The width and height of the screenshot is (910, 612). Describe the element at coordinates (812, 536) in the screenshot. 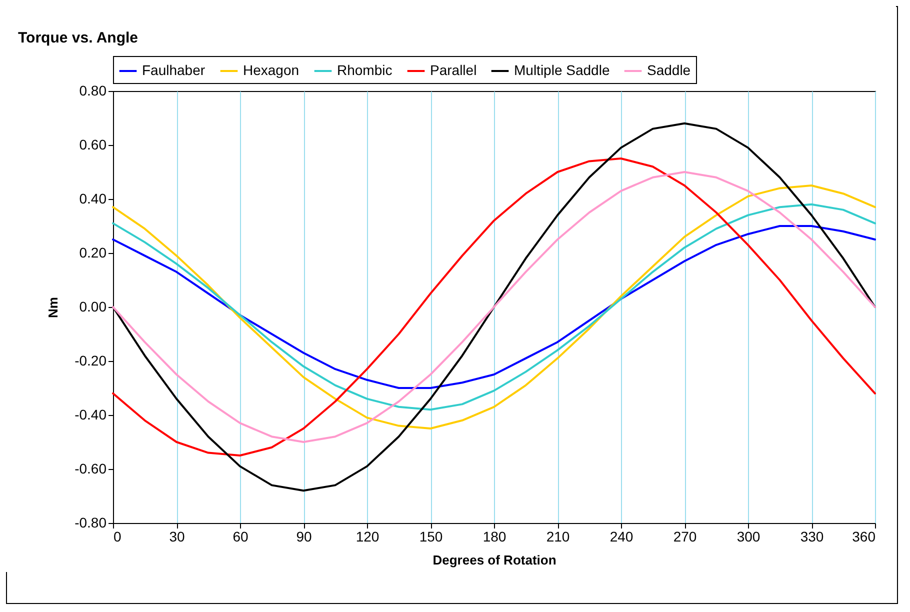

I see `x-tick-label: 330` at that location.